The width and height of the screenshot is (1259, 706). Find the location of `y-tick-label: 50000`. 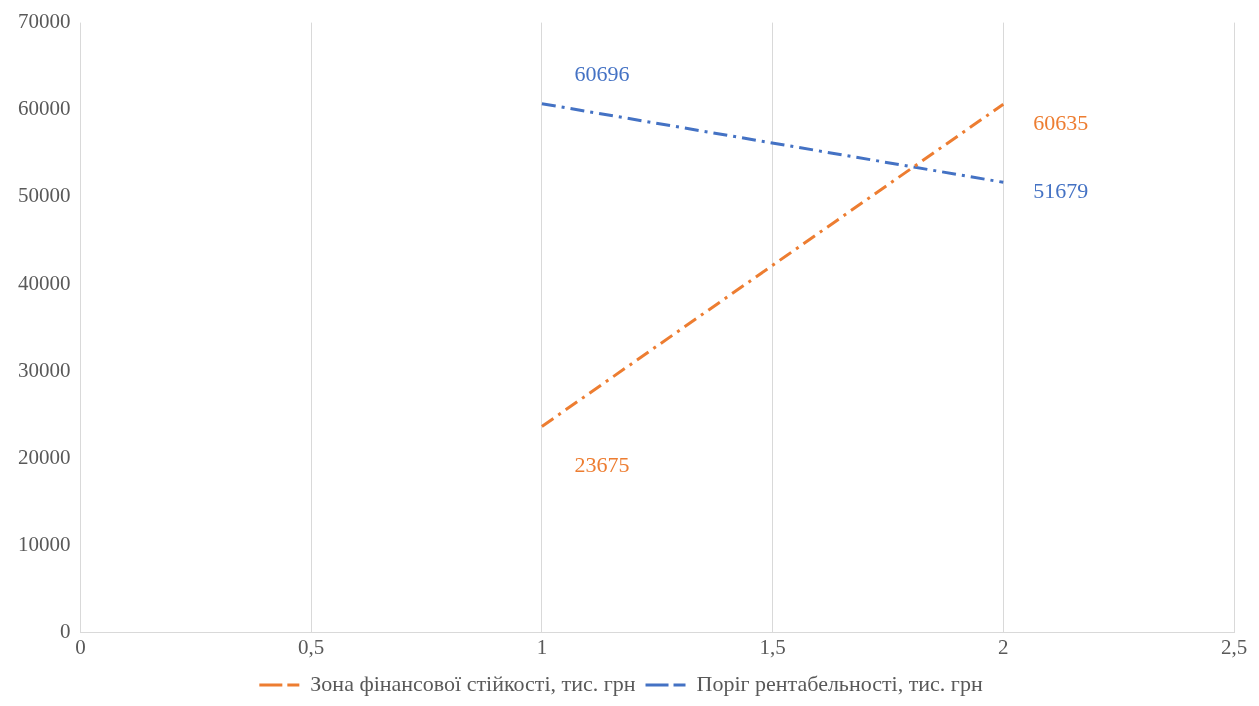

y-tick-label: 50000 is located at coordinates (44, 195).